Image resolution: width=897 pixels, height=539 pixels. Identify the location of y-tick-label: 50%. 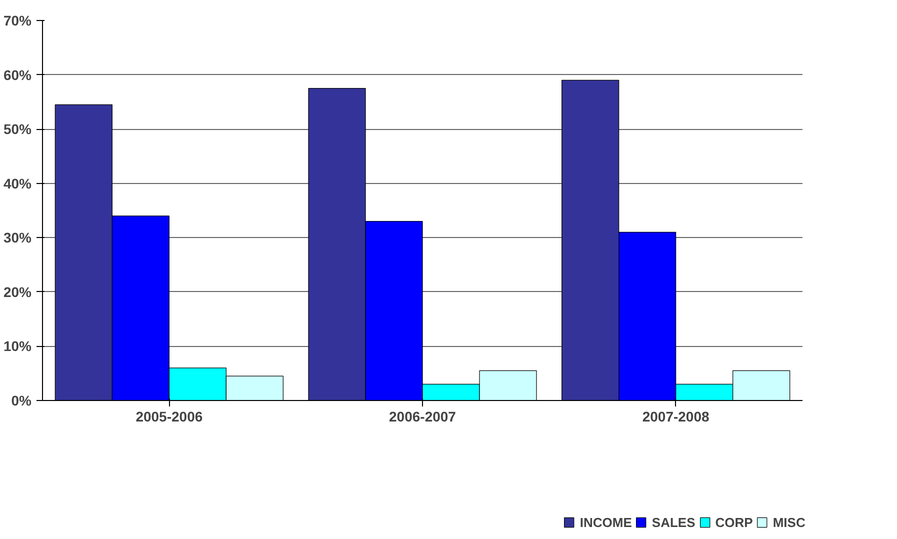
(17, 129).